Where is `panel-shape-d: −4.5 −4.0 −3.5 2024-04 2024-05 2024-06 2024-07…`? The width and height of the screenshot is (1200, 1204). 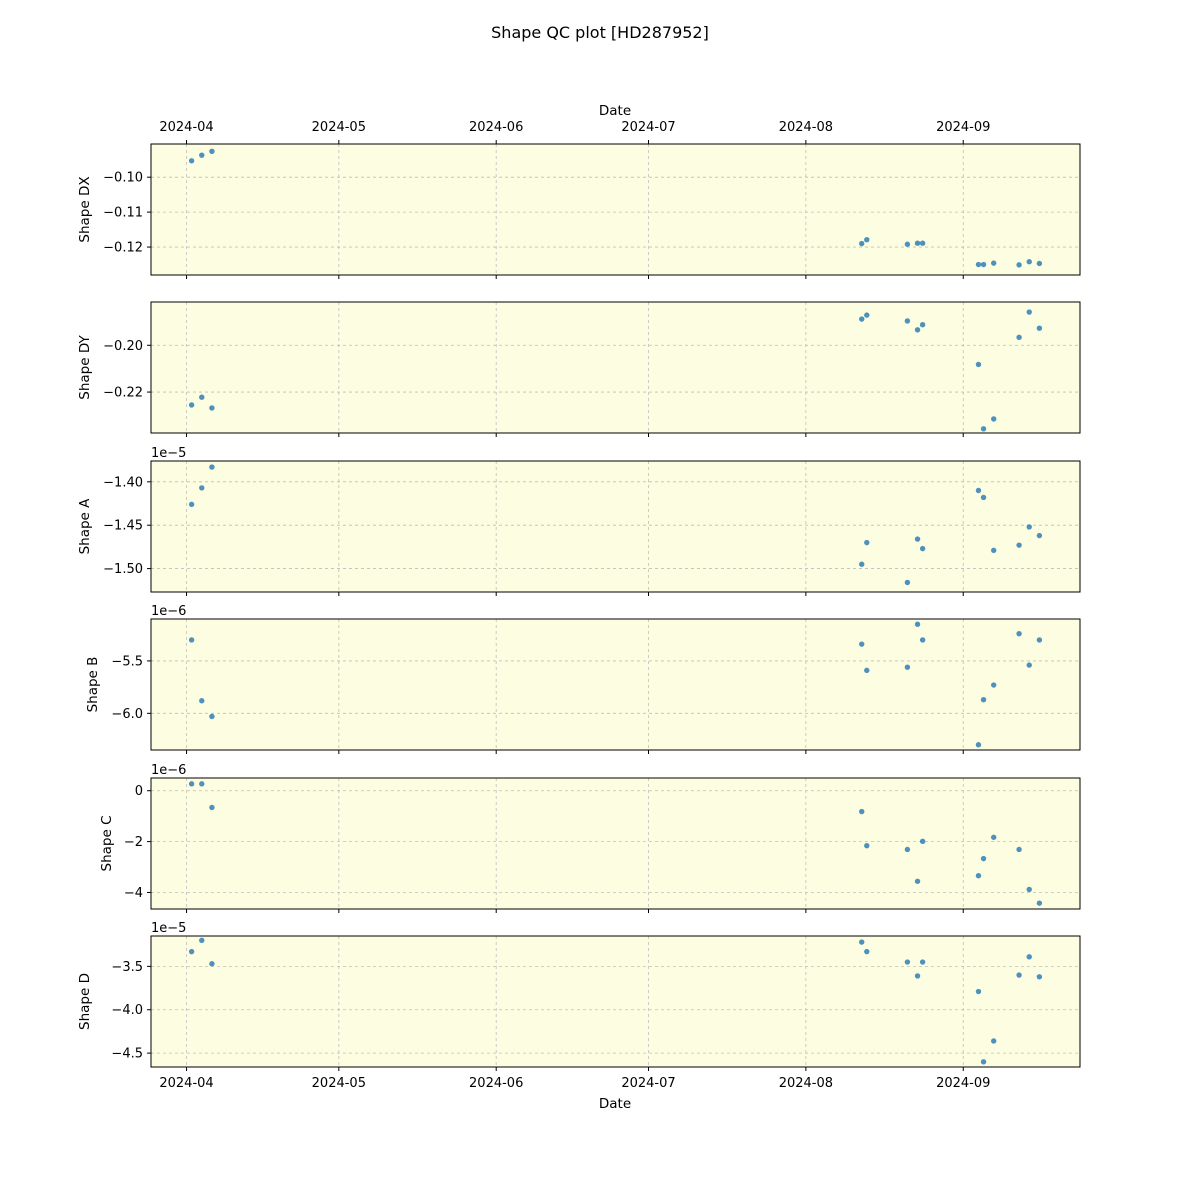 panel-shape-d: −4.5 −4.0 −3.5 2024-04 2024-05 2024-06 2024-07… is located at coordinates (579, 1006).